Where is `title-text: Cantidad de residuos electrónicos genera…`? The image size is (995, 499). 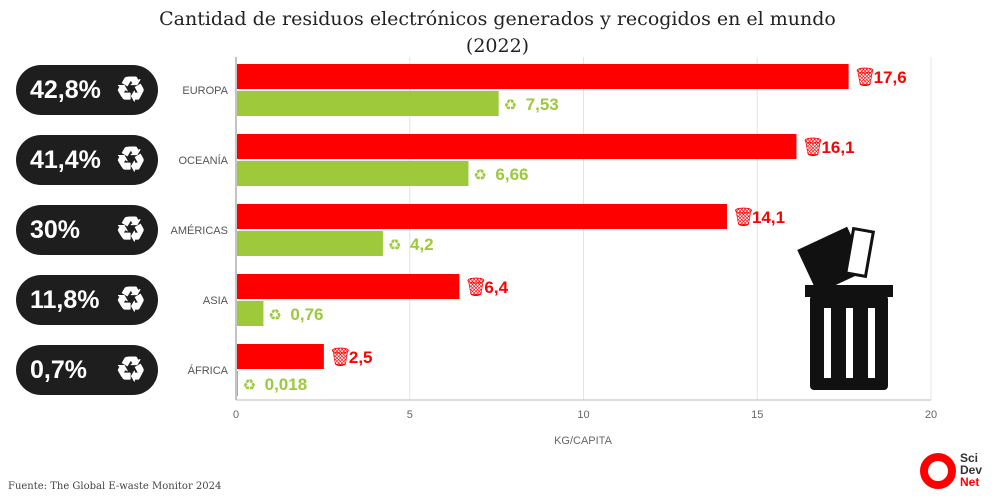
title-text: Cantidad de residuos electrónicos genera… is located at coordinates (497, 19).